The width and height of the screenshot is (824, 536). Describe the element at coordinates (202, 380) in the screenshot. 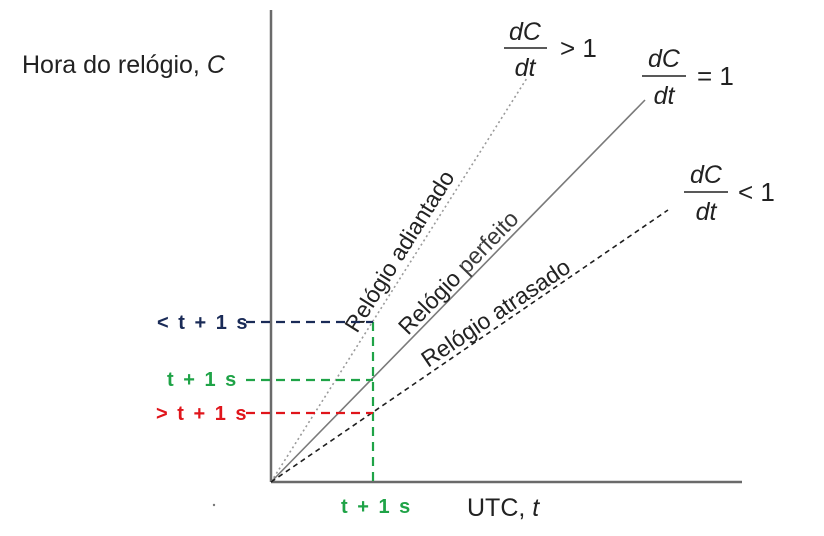

I see `perfect-clock-tick-label: t + 1 s` at that location.